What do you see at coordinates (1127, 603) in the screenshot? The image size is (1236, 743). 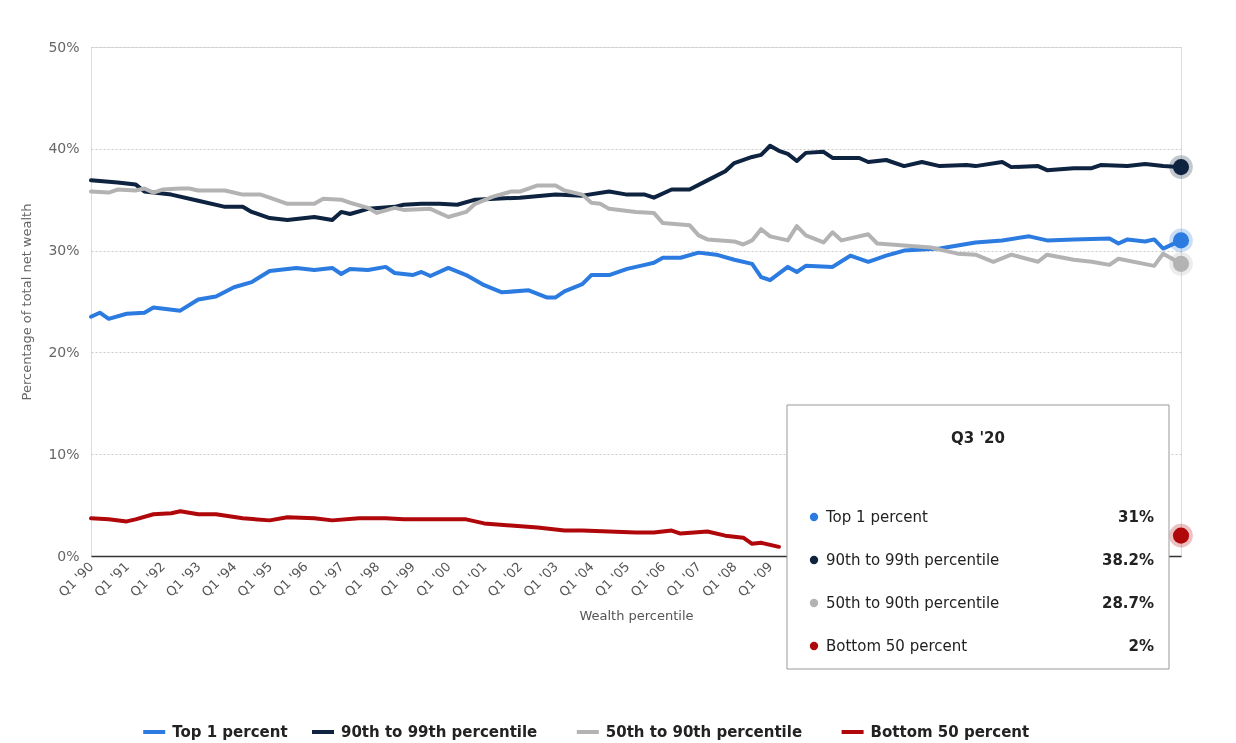 I see `text: 28.7%` at bounding box center [1127, 603].